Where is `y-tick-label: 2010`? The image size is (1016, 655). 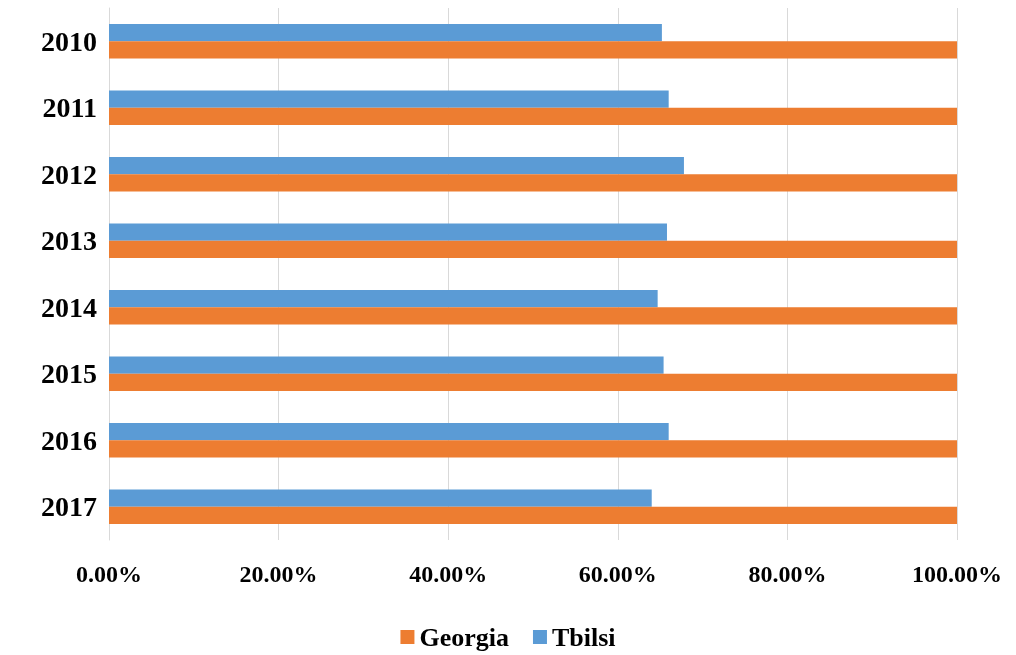
y-tick-label: 2010 is located at coordinates (69, 41).